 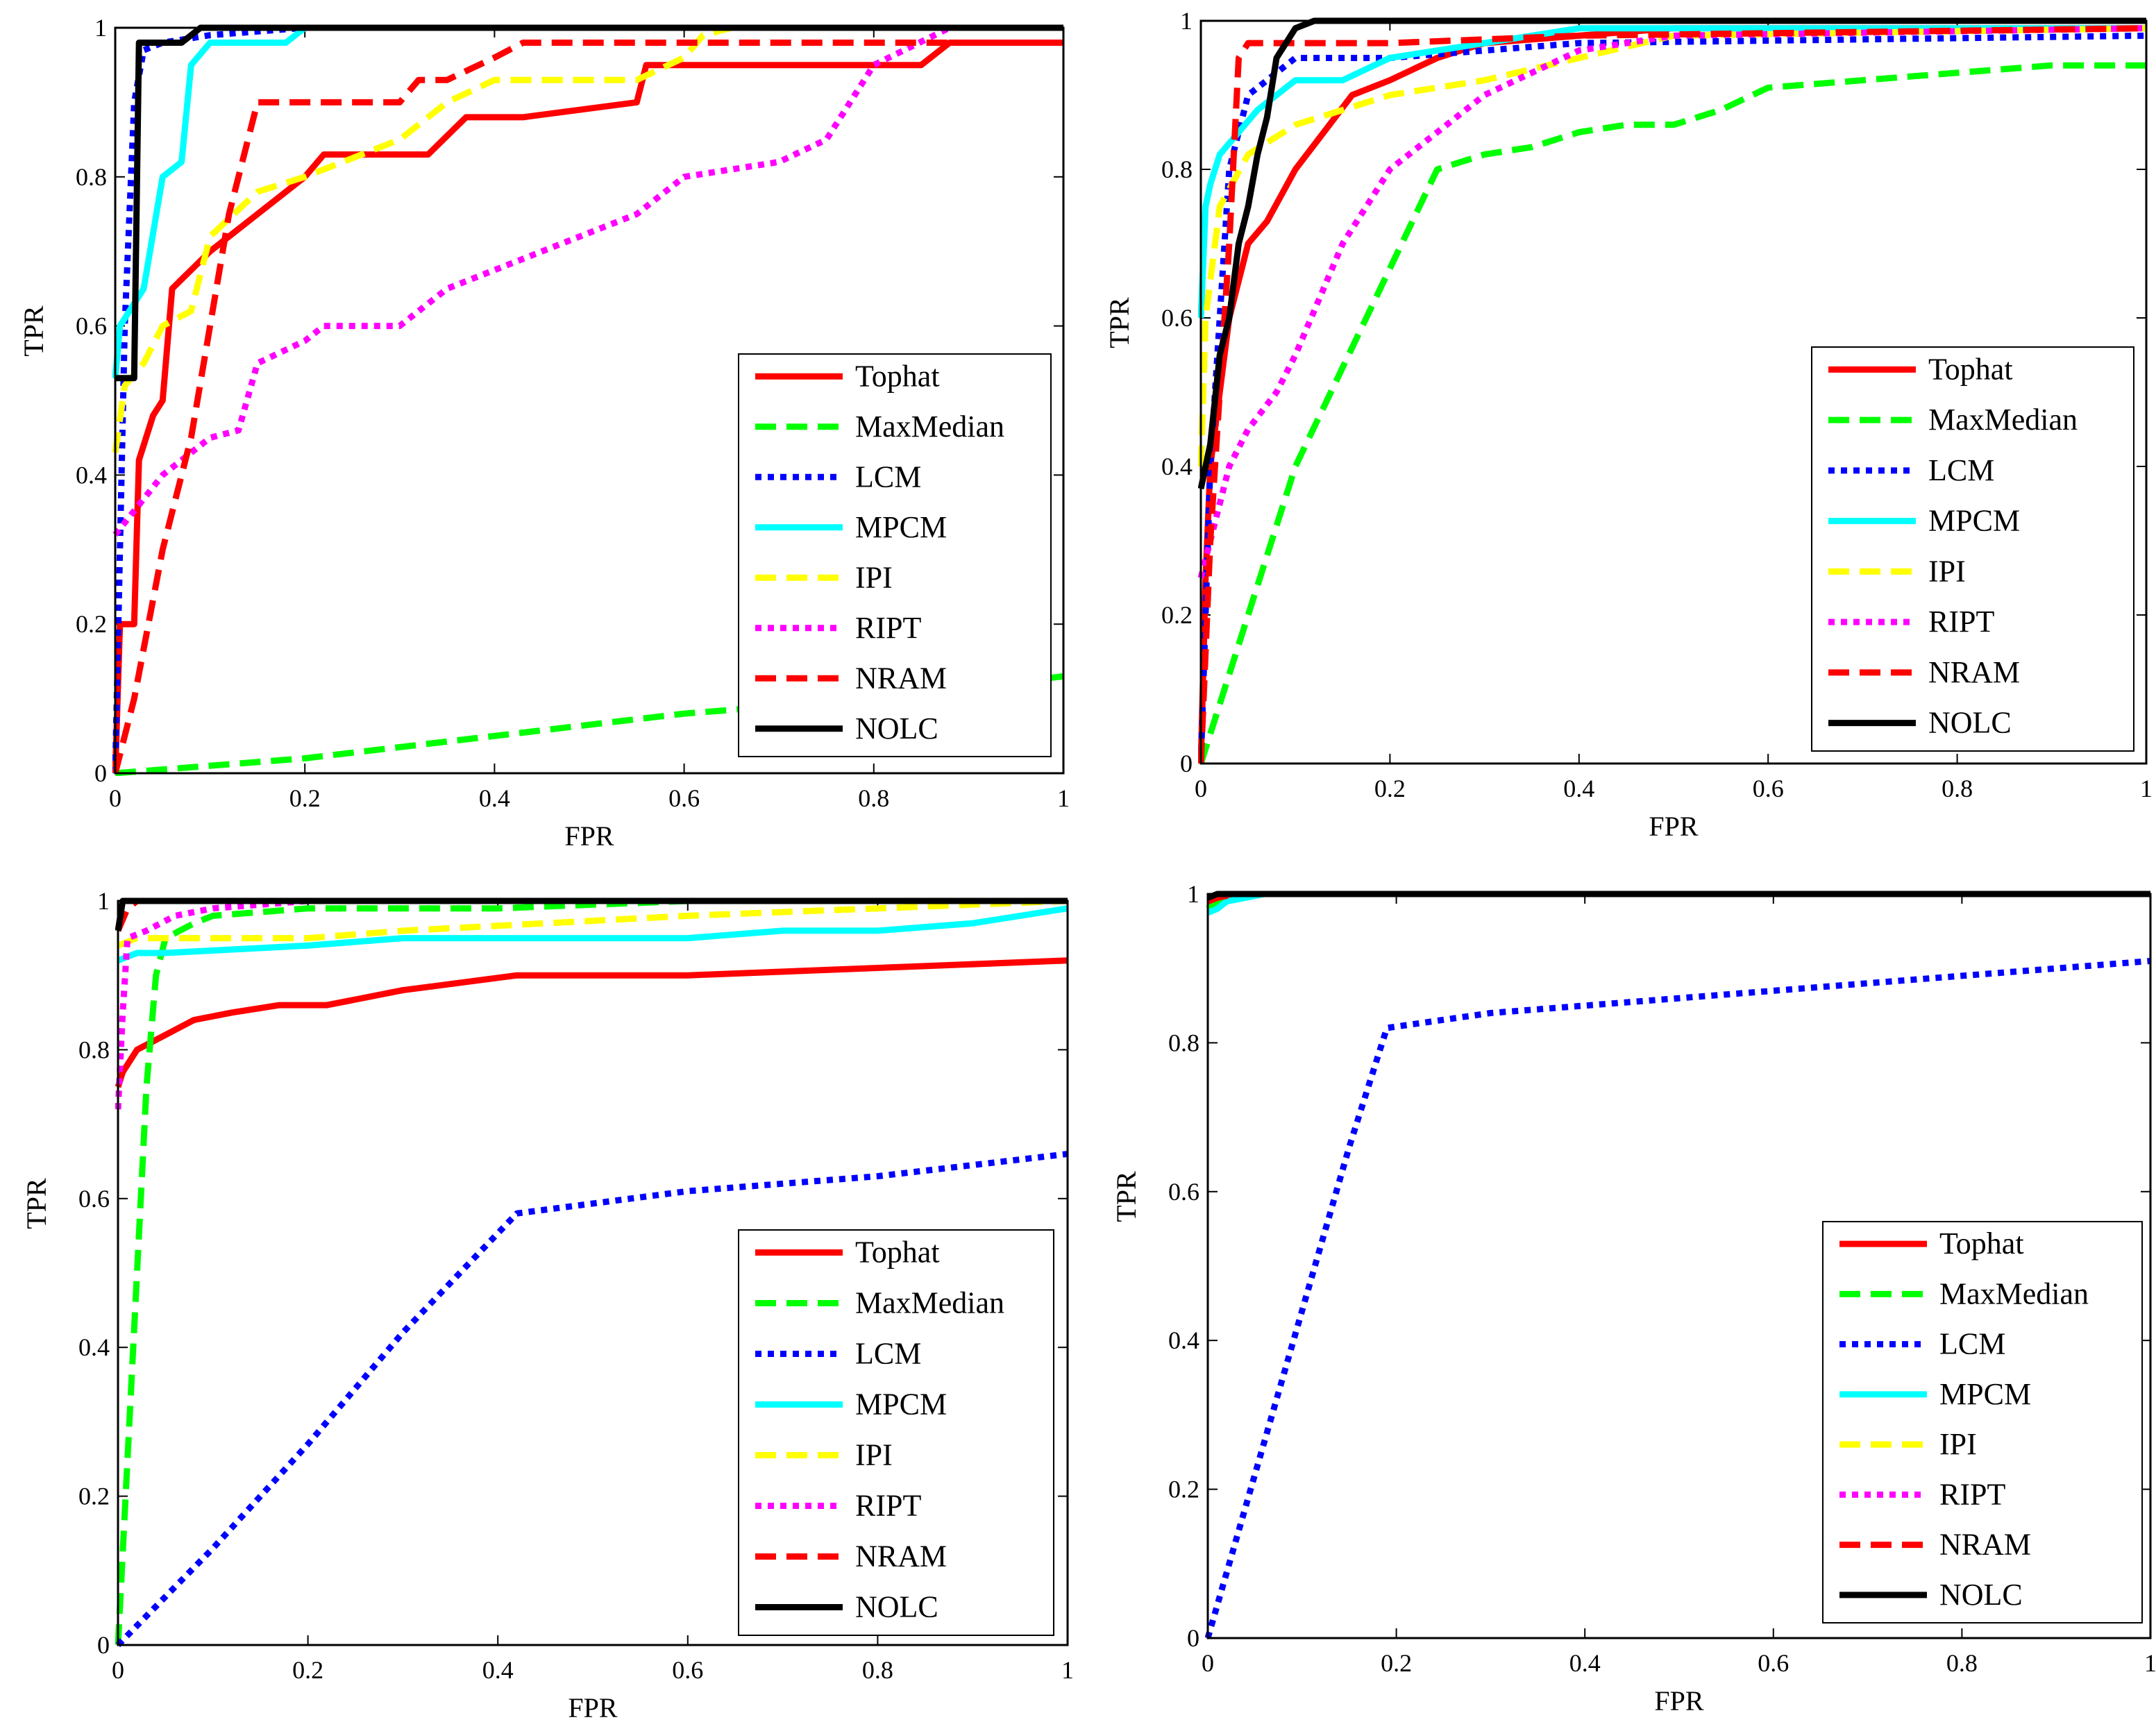 I want to click on series-line-maxmedian, so click(x=1678, y=901).